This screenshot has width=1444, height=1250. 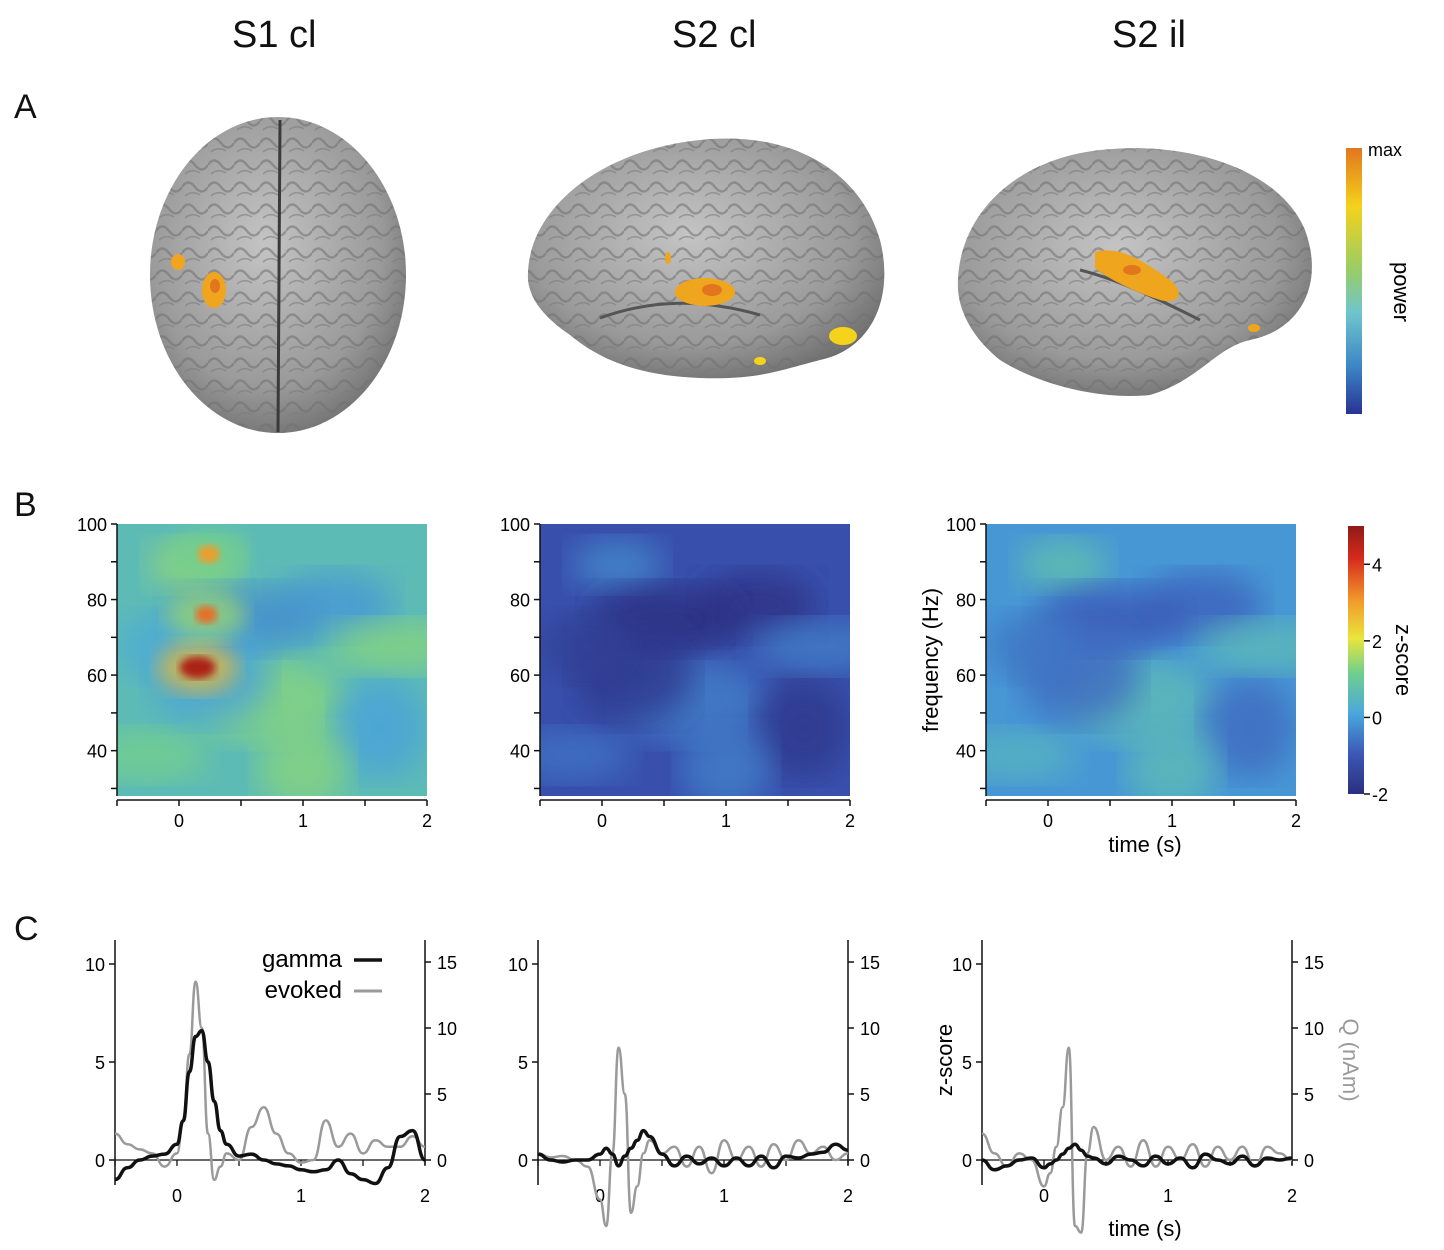 I want to click on timecourse-1: 10 5 0 15 10 5 0 0 1 2, so click(x=271, y=1073).